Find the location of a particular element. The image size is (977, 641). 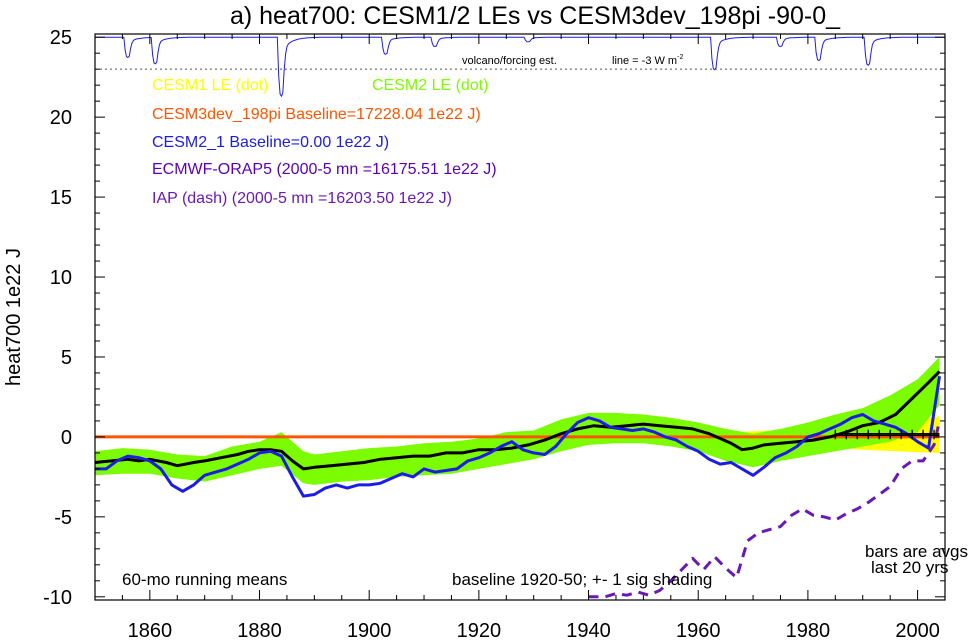

volcano-forcing is located at coordinates (520, 67).